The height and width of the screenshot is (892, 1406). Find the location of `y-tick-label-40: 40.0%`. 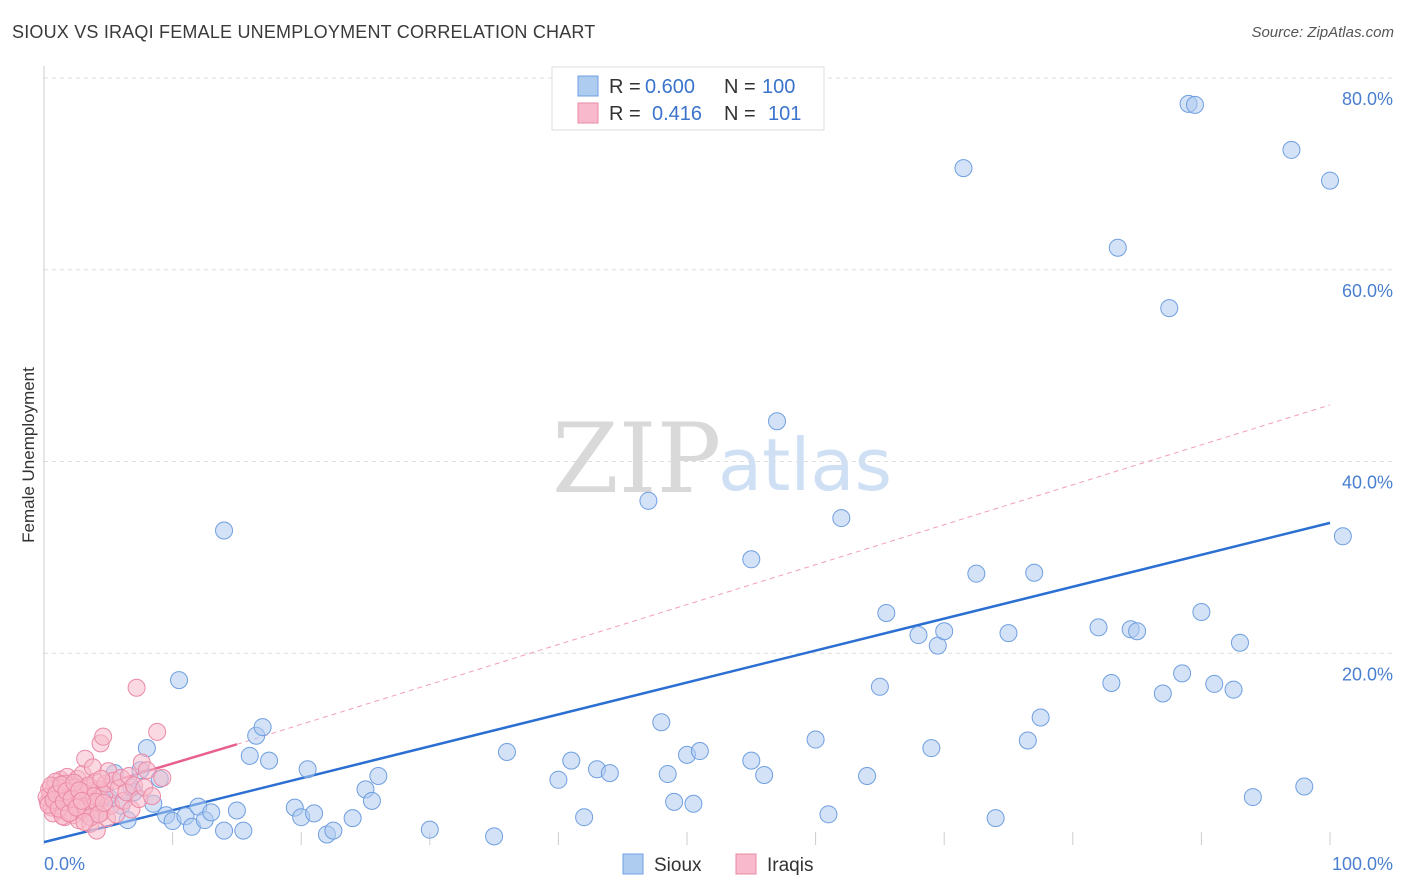

y-tick-label-40: 40.0% is located at coordinates (1367, 483).